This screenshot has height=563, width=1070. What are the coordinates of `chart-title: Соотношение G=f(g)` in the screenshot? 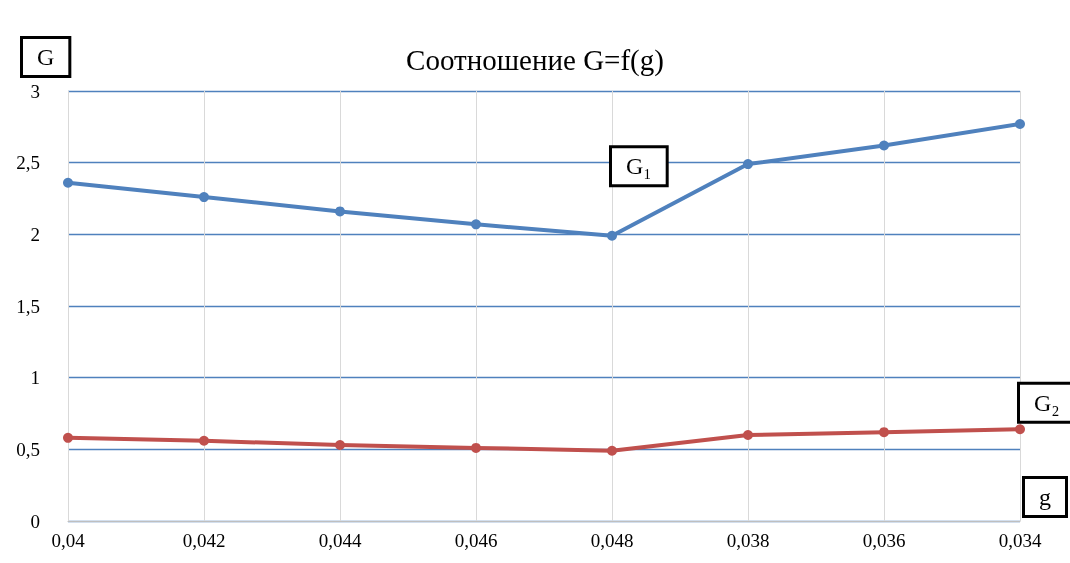 It's located at (535, 60).